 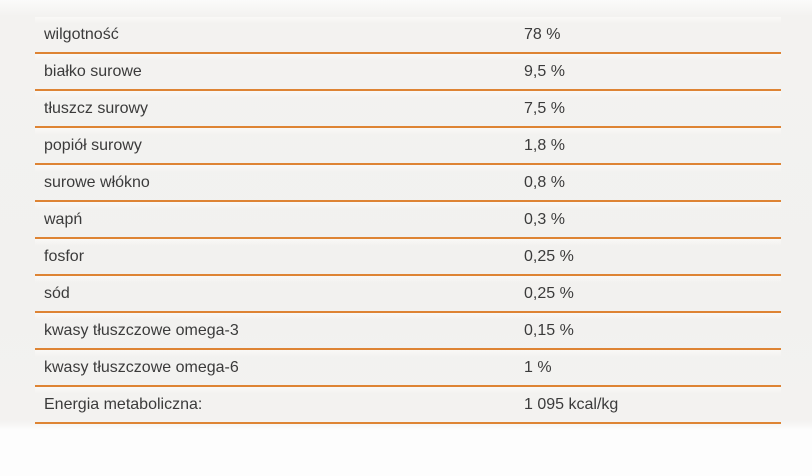 I want to click on parameter-value: 0,8 %, so click(x=544, y=182).